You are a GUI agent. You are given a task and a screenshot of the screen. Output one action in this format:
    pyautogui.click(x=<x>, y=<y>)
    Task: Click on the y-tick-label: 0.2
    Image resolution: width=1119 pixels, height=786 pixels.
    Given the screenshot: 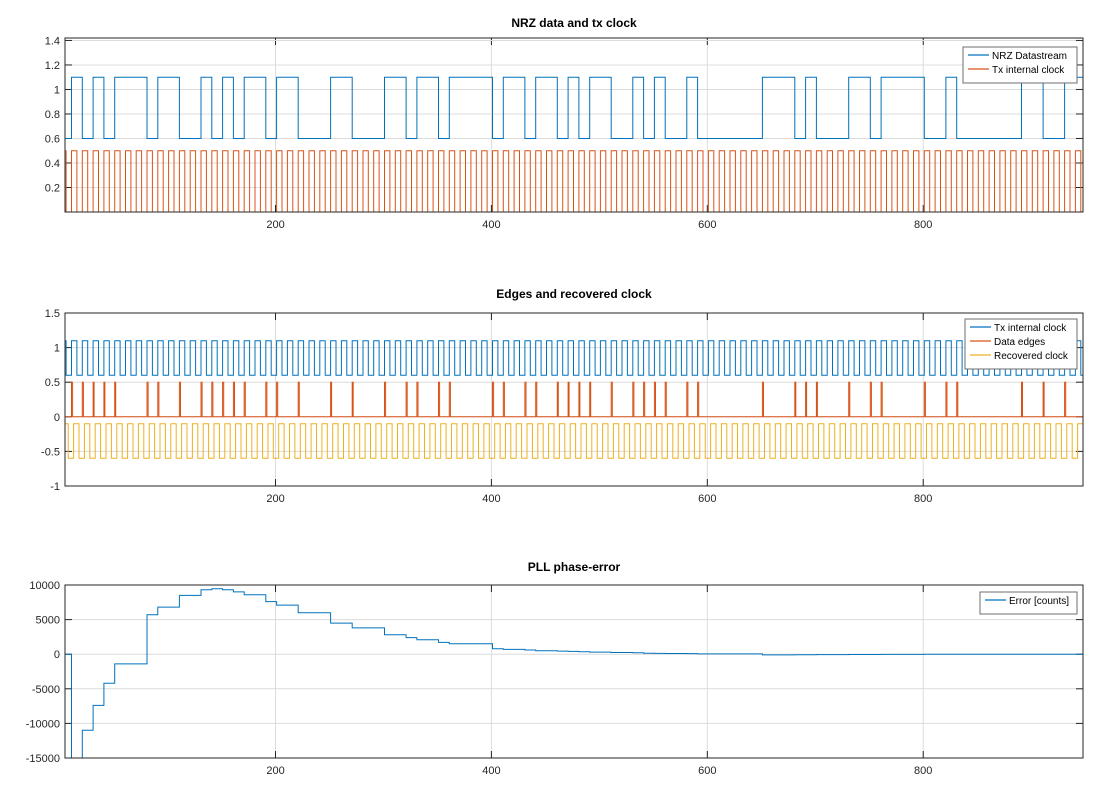 What is the action you would take?
    pyautogui.click(x=52, y=188)
    